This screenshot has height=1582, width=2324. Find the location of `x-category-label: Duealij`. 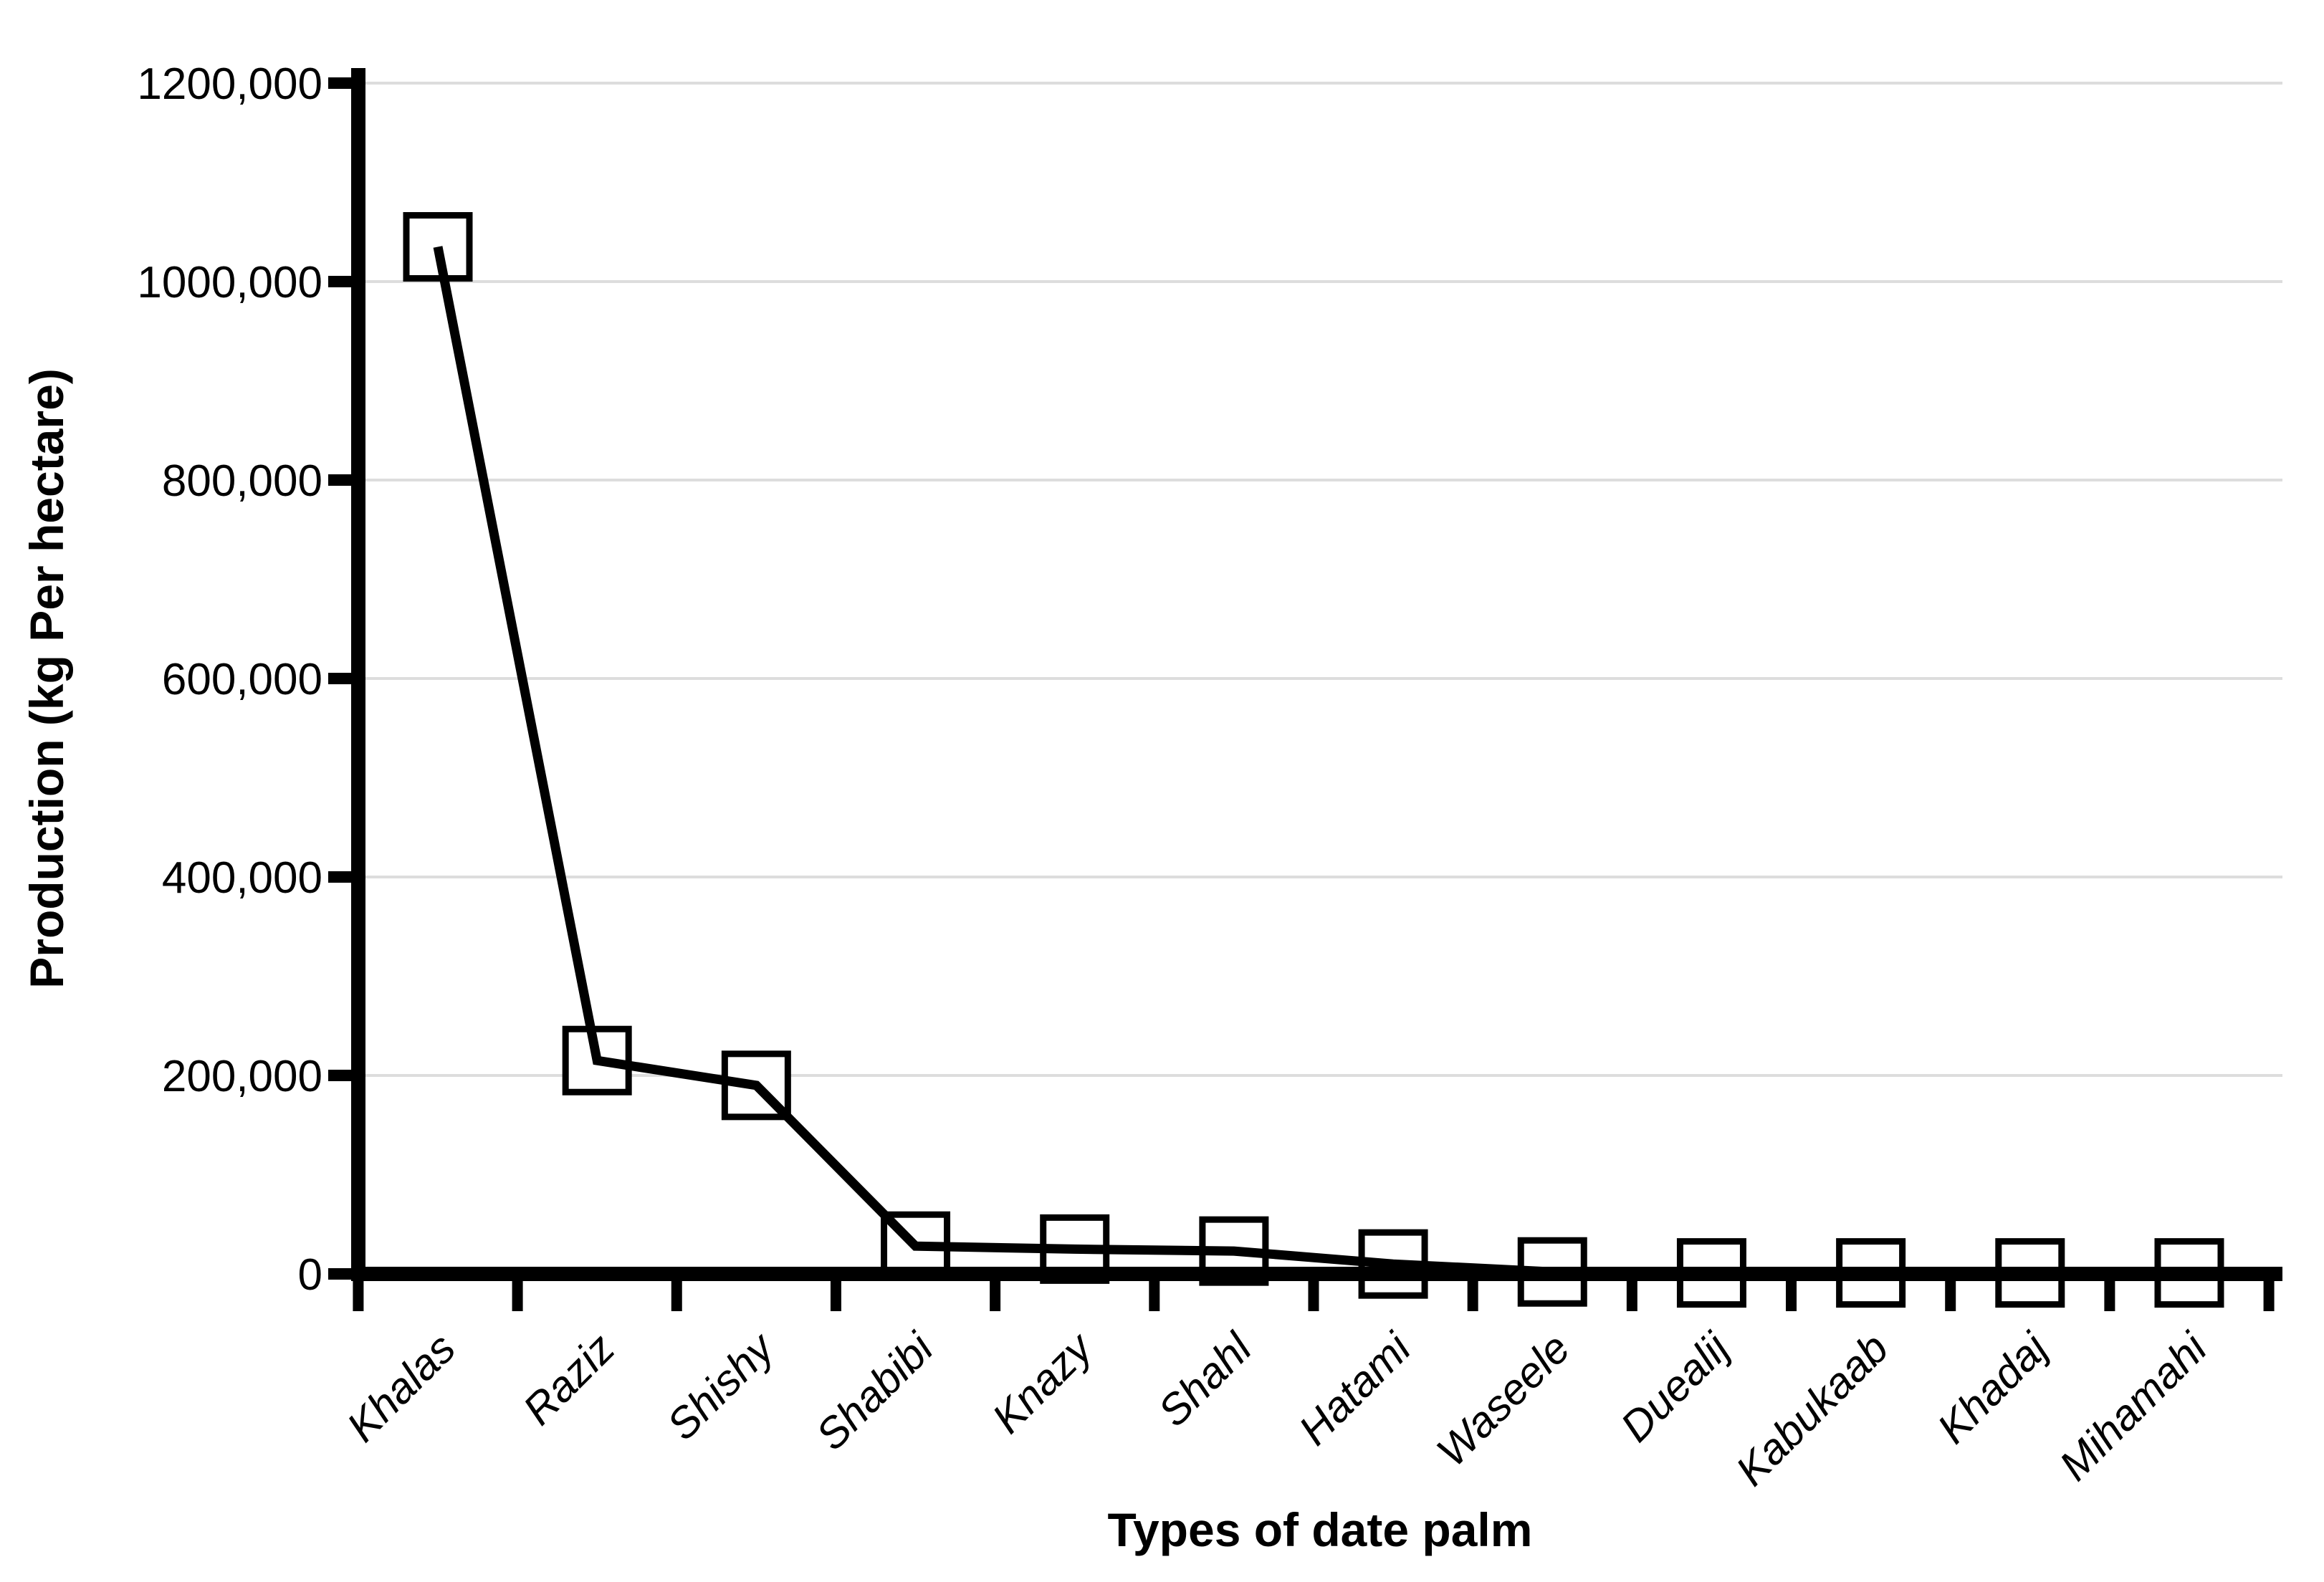

x-category-label: Duealij is located at coordinates (1675, 1387).